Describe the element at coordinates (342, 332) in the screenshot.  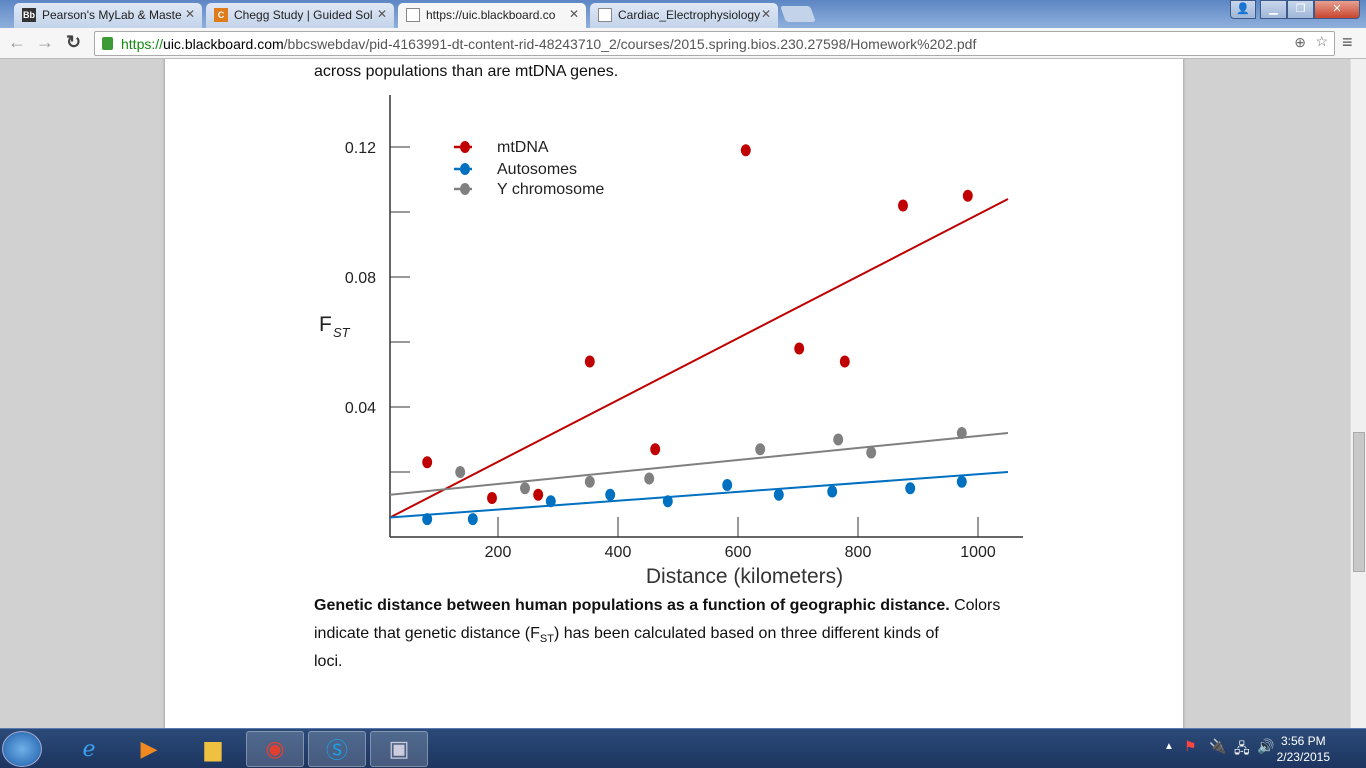
I see `y-axis-label-sub: ST` at that location.